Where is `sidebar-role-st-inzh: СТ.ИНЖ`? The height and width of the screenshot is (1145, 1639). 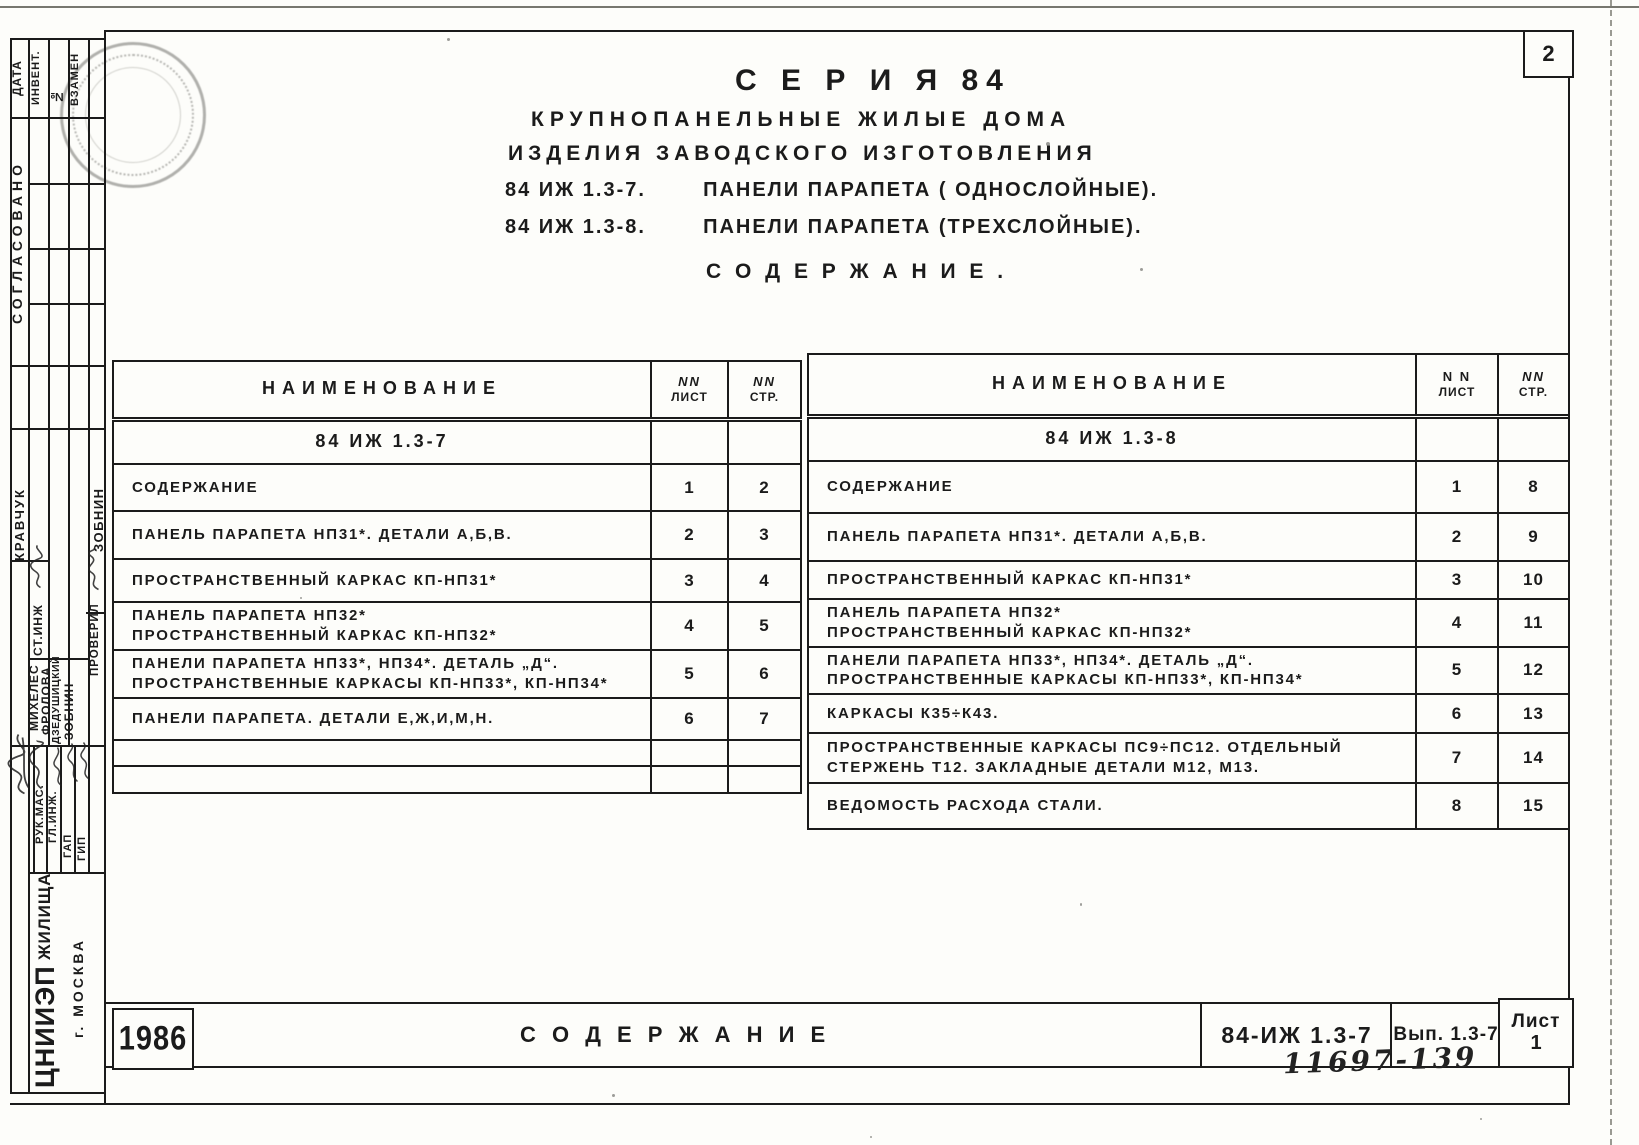 sidebar-role-st-inzh: СТ.ИНЖ is located at coordinates (38, 630).